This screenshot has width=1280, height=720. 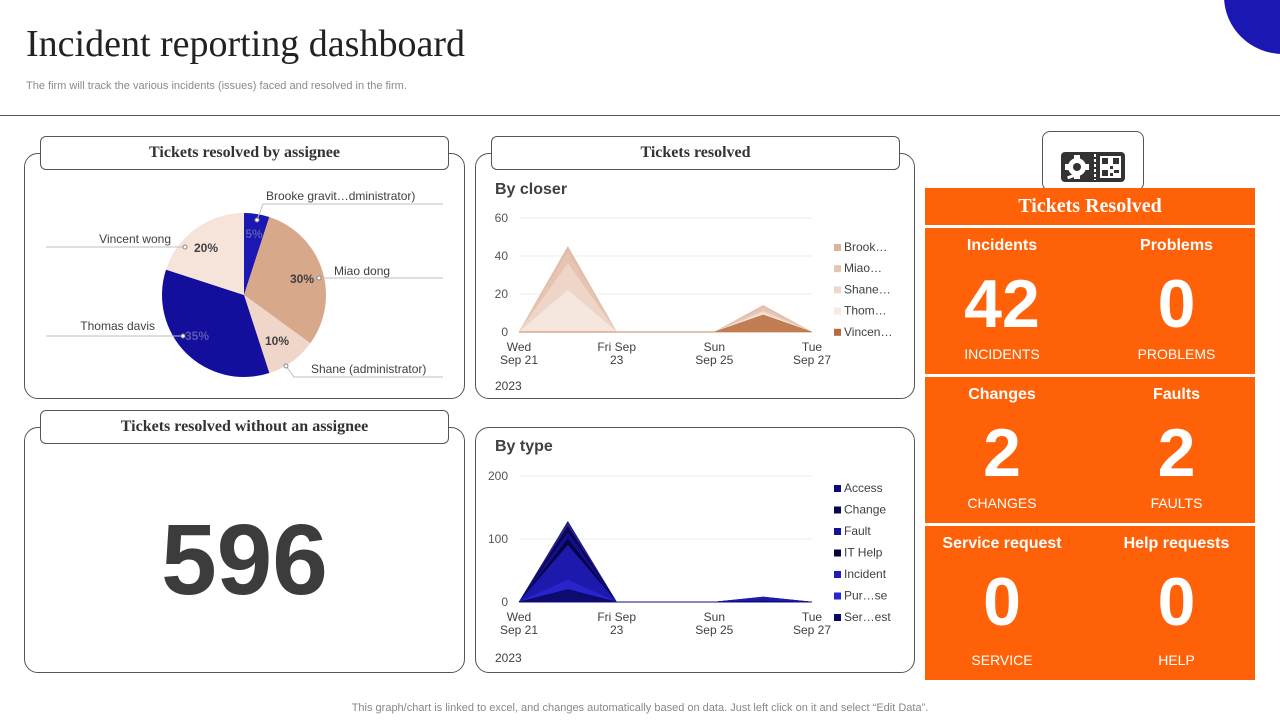 I want to click on x-tick-label: 23, so click(x=617, y=360).